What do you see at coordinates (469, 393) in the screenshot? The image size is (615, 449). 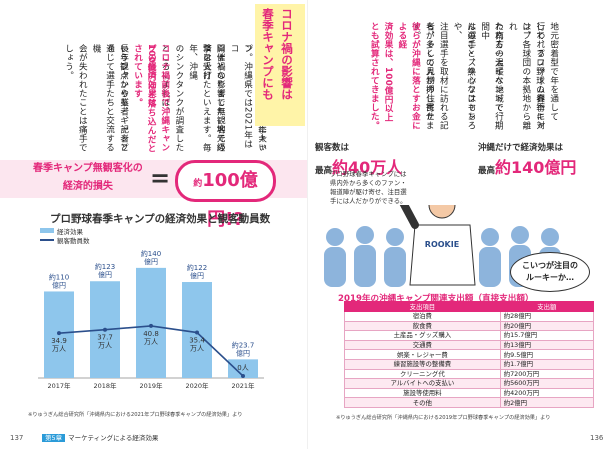 I see `table-row: 施設等使用料 約4200万円` at bounding box center [469, 393].